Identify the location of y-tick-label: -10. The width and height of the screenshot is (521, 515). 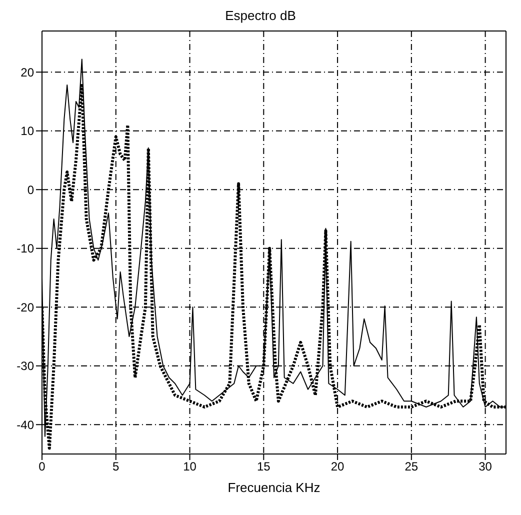
(25, 249).